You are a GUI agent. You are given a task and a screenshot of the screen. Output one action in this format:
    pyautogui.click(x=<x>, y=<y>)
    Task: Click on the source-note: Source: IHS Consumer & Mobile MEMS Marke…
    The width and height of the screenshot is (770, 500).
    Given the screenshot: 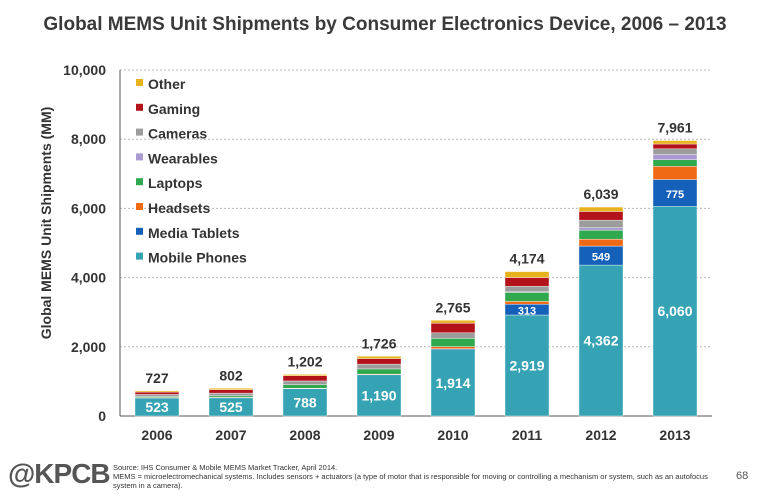 What is the action you would take?
    pyautogui.click(x=418, y=476)
    